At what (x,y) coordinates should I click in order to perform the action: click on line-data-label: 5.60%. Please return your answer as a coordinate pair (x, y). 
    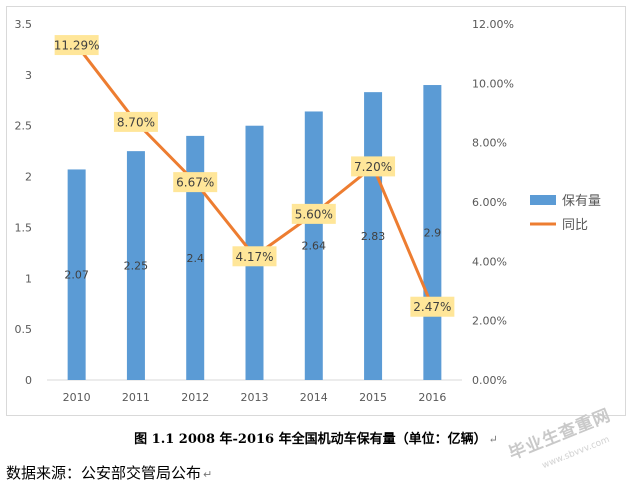
    Looking at the image, I should click on (314, 214).